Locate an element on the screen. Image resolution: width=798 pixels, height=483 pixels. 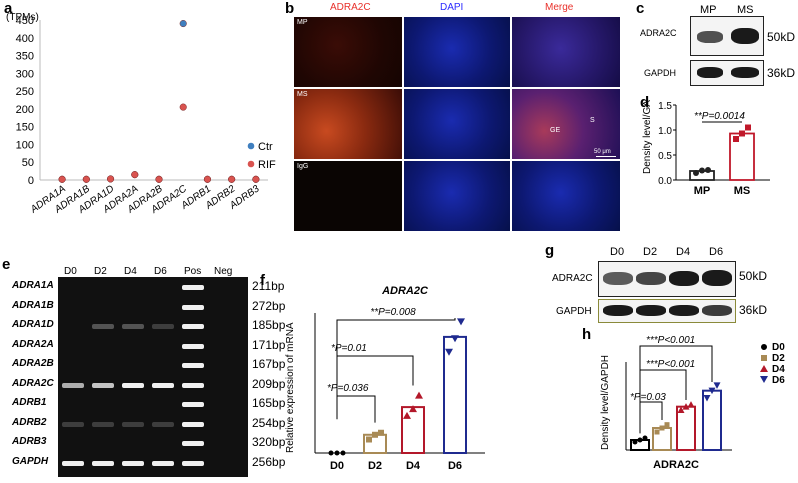
legend-marker-rif is located at coordinates (251, 164).